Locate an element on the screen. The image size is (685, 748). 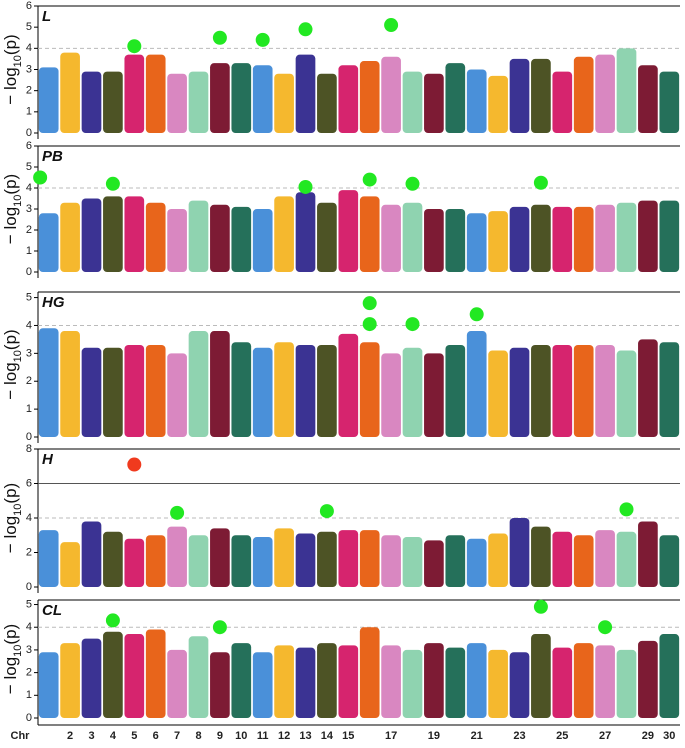
x-tick-label: 17 is located at coordinates (391, 736).